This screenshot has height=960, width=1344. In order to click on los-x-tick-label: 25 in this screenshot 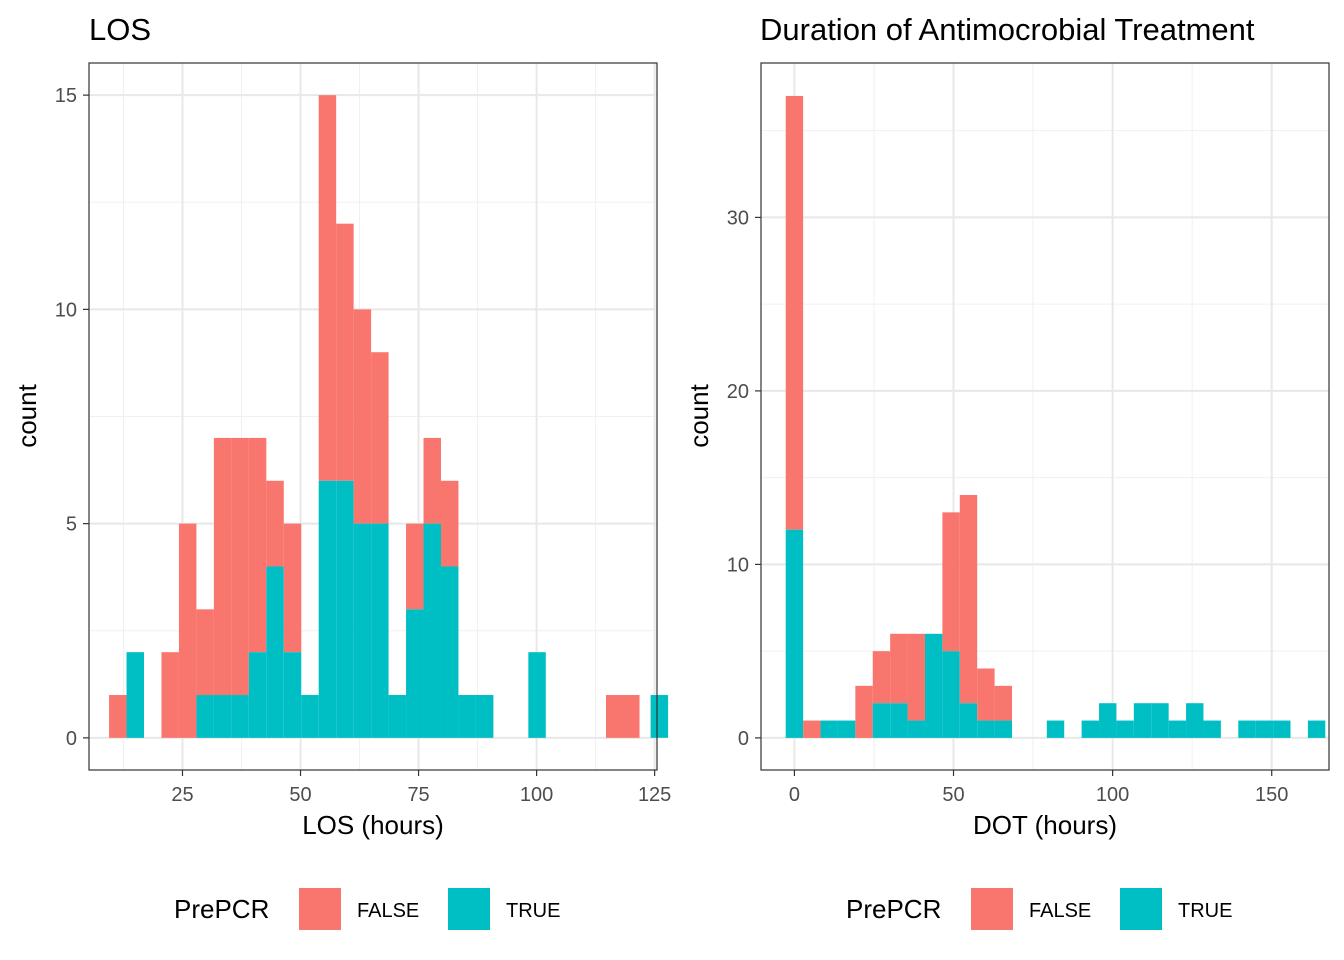, I will do `click(182, 795)`.